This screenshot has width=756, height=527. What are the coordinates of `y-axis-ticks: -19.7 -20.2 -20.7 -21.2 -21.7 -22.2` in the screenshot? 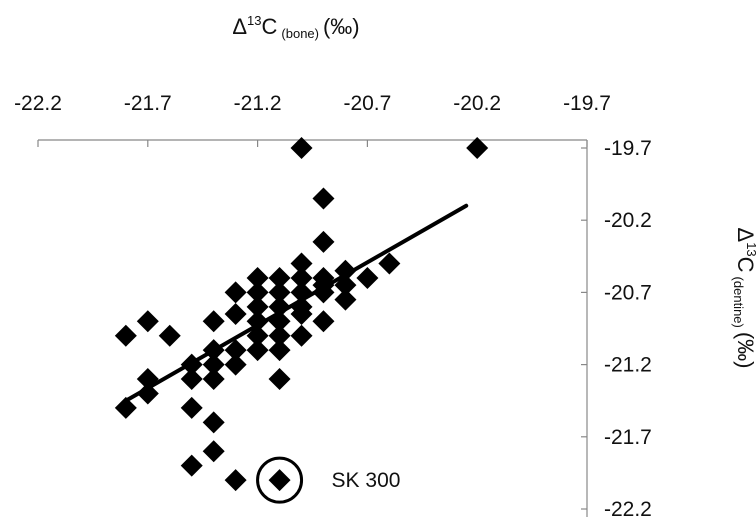 It's located at (616, 329).